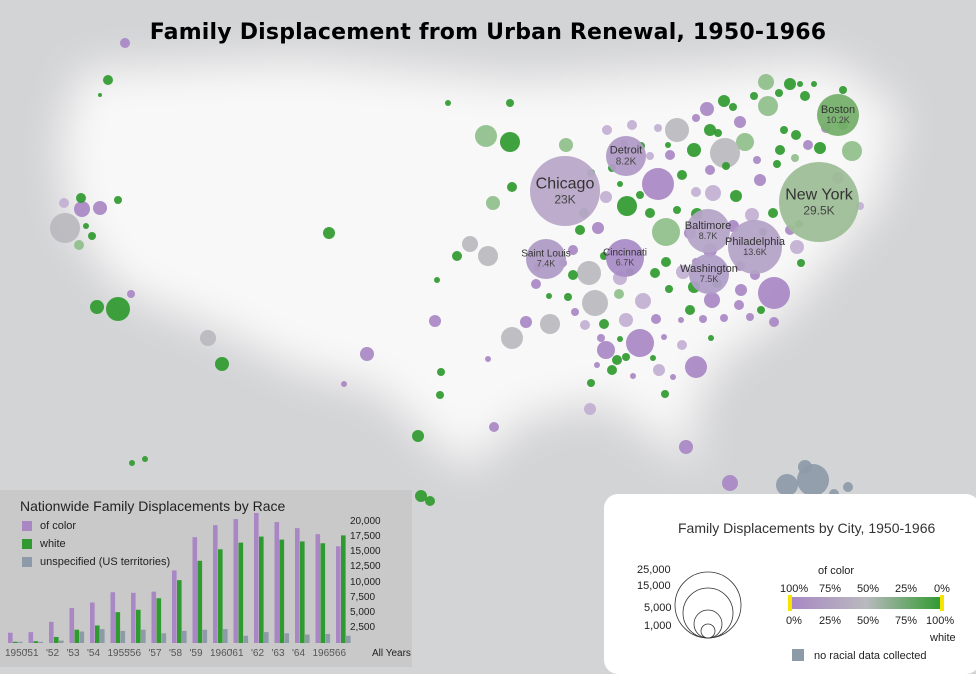 The width and height of the screenshot is (976, 674). What do you see at coordinates (94, 653) in the screenshot?
I see `x-tick-label: '54` at bounding box center [94, 653].